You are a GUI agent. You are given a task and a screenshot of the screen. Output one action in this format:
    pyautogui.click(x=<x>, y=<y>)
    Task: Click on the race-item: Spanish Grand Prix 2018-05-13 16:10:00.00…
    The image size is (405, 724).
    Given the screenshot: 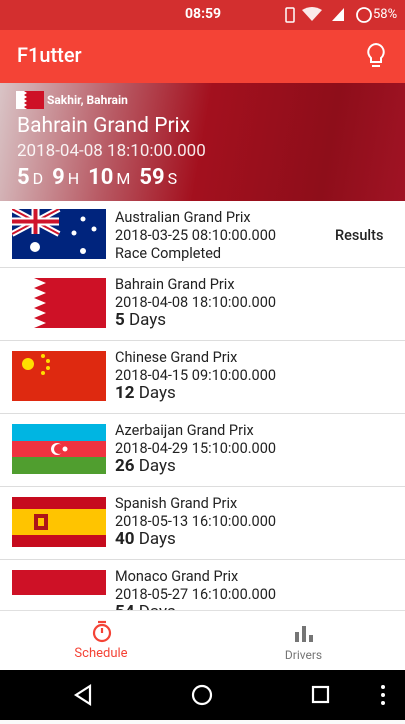 What is the action you would take?
    pyautogui.click(x=202, y=523)
    